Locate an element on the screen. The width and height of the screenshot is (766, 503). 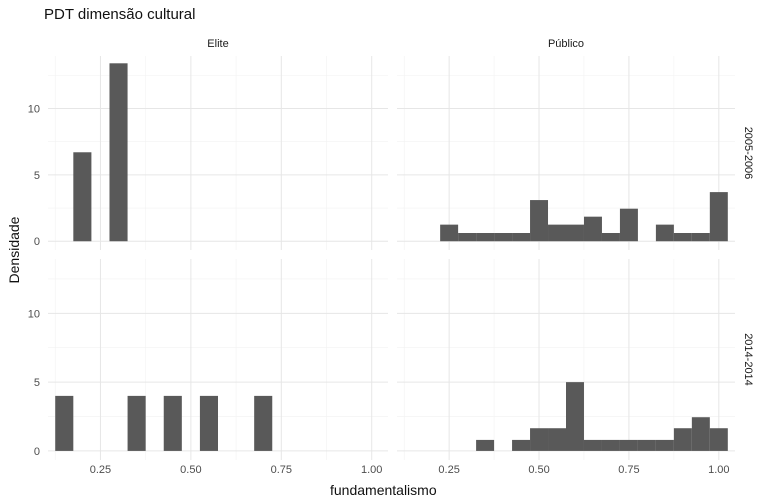
facet-row-label: 2005-2006 is located at coordinates (748, 153).